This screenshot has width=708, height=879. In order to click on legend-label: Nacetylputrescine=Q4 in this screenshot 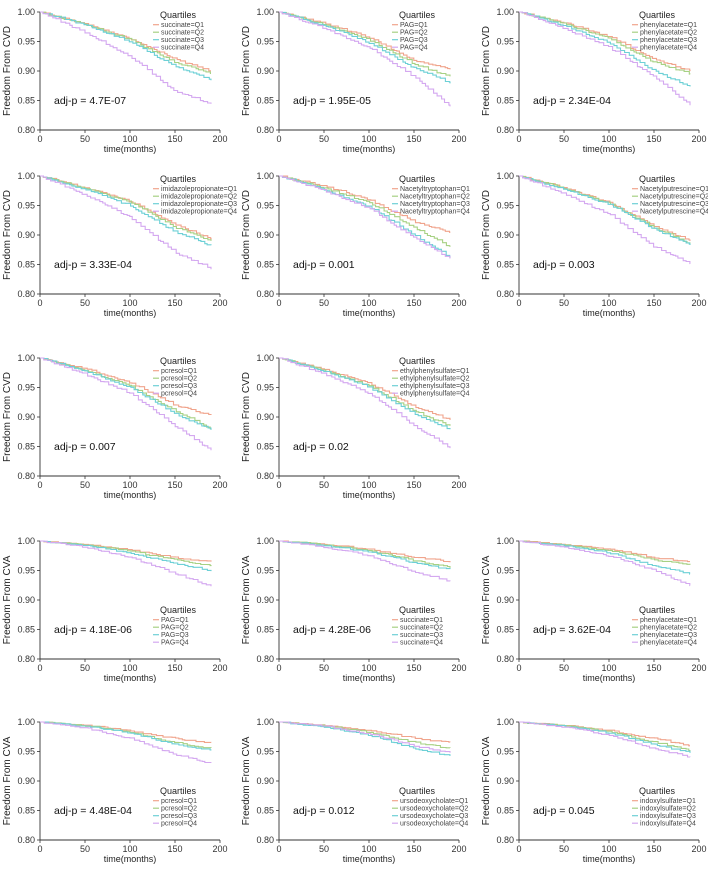, I will do `click(674, 212)`.